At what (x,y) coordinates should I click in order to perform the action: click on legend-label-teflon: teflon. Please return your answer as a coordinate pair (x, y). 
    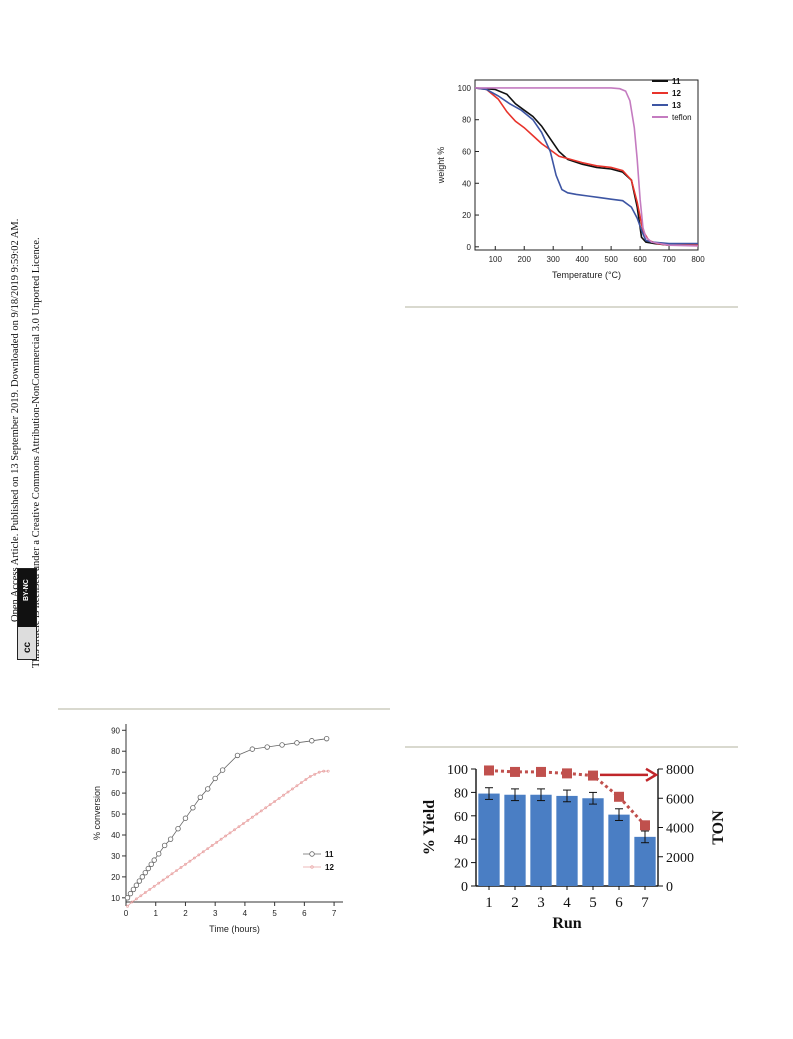
    Looking at the image, I should click on (682, 117).